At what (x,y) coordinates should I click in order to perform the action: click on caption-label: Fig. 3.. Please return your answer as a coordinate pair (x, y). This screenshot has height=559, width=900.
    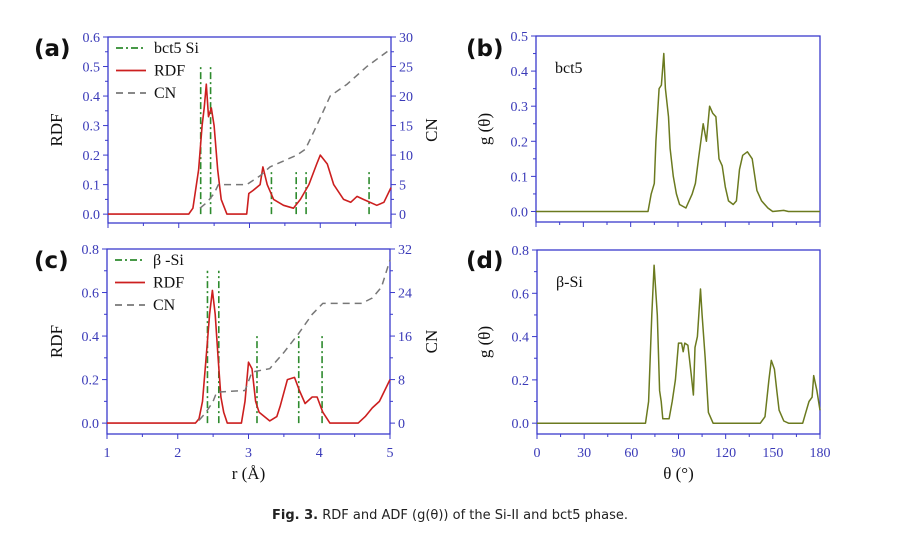
    Looking at the image, I should click on (295, 515).